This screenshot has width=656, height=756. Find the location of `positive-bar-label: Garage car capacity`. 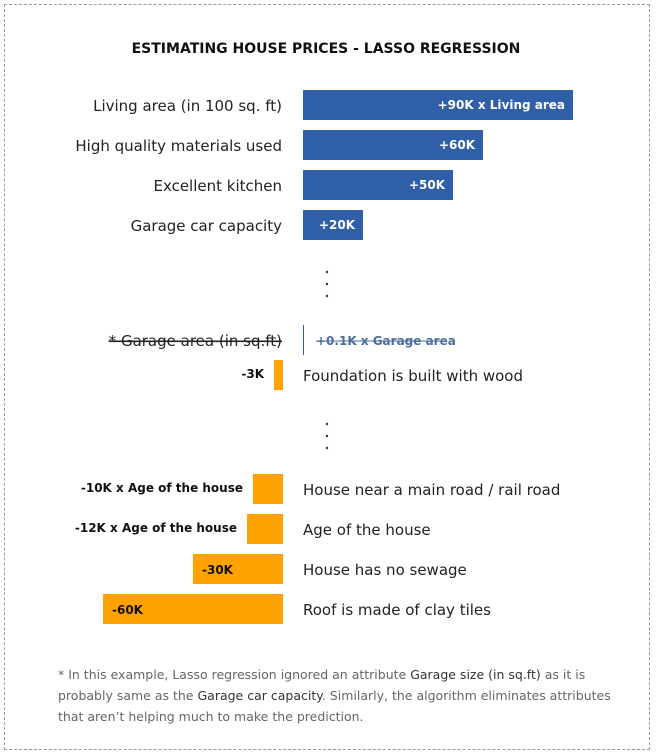

positive-bar-label: Garage car capacity is located at coordinates (207, 226).